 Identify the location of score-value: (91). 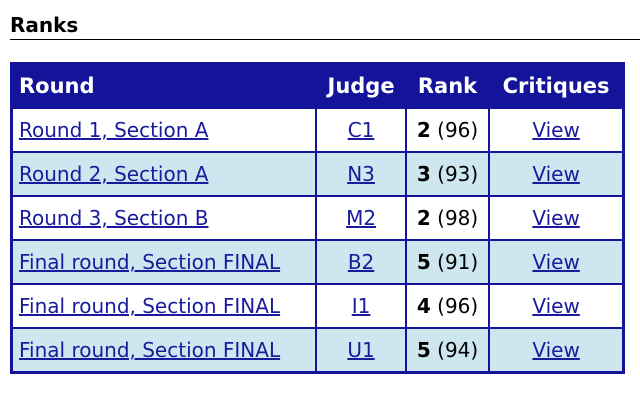
(458, 262).